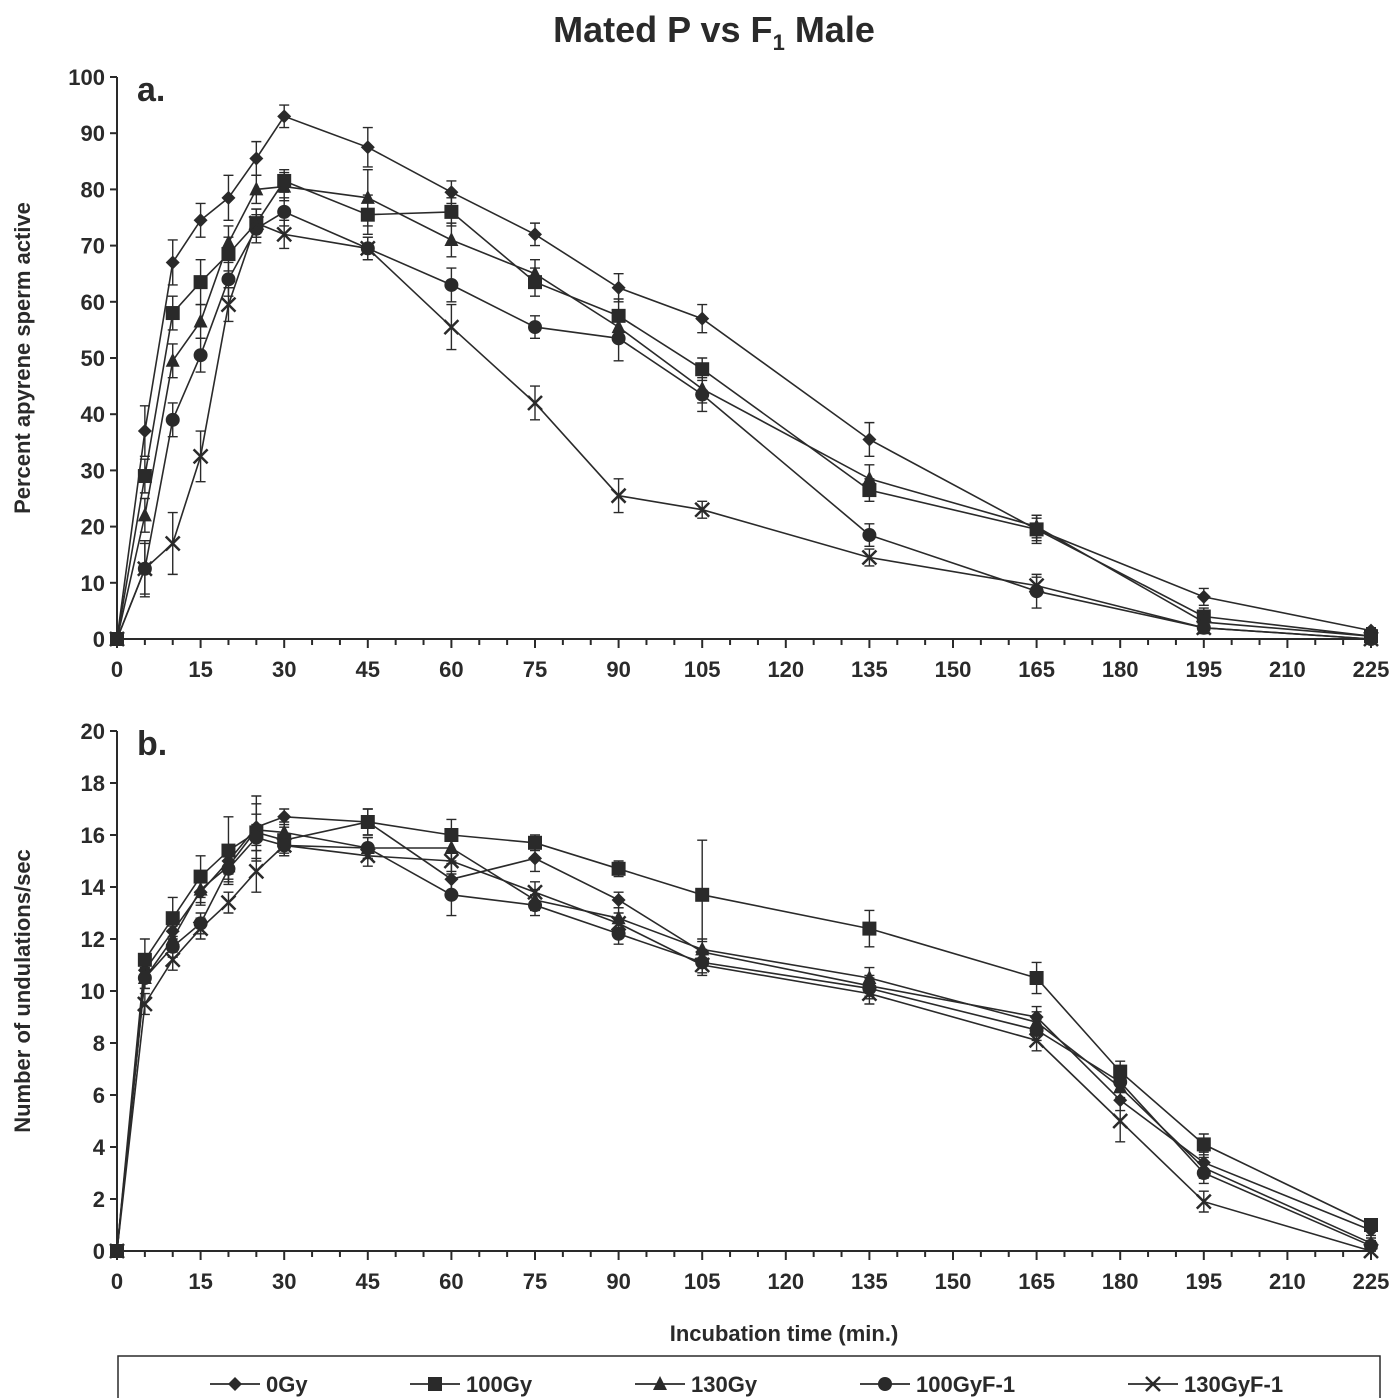 Image resolution: width=1391 pixels, height=1398 pixels. What do you see at coordinates (451, 669) in the screenshot?
I see `panel-a-x-tick-label: 60` at bounding box center [451, 669].